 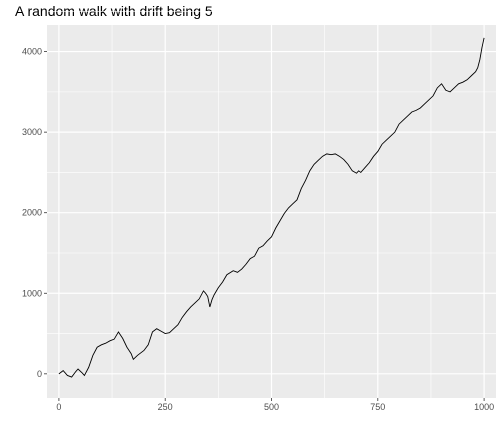 I want to click on x-tick-label: 1000, so click(x=484, y=407).